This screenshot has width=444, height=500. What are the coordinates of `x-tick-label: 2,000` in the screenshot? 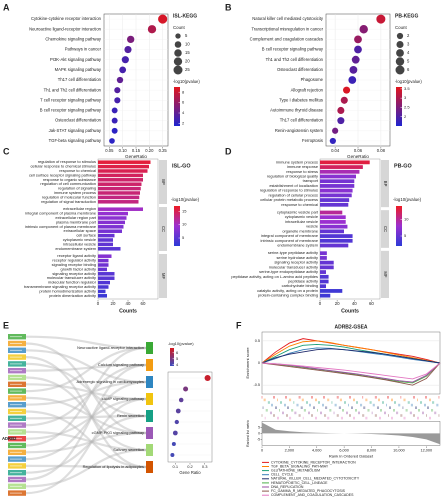 It's located at (290, 450).